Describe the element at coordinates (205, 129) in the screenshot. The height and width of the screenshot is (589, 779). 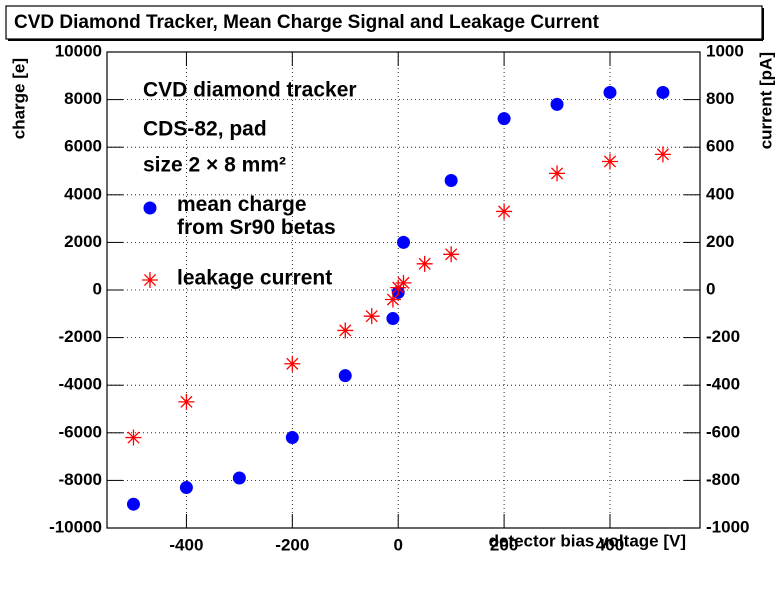
I see `annotation: CDS-82, pad` at that location.